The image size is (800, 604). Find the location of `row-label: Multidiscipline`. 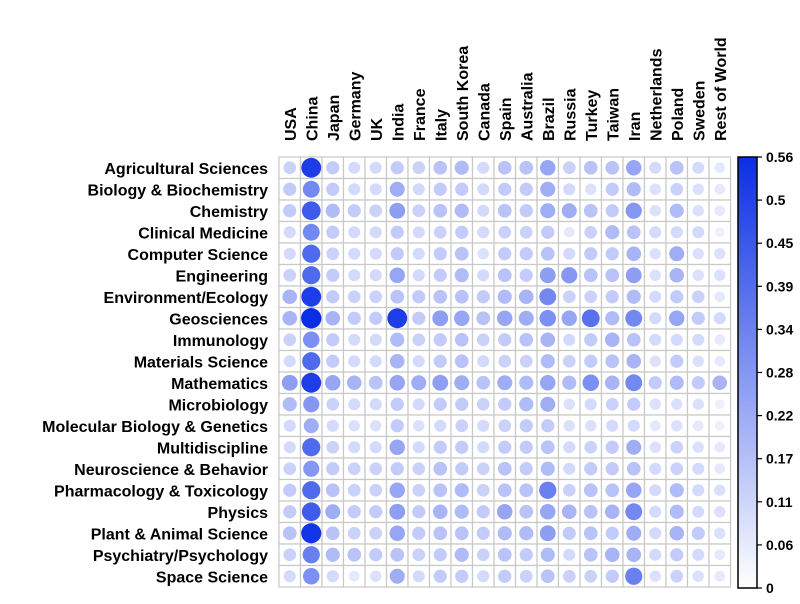

row-label: Multidiscipline is located at coordinates (212, 448).